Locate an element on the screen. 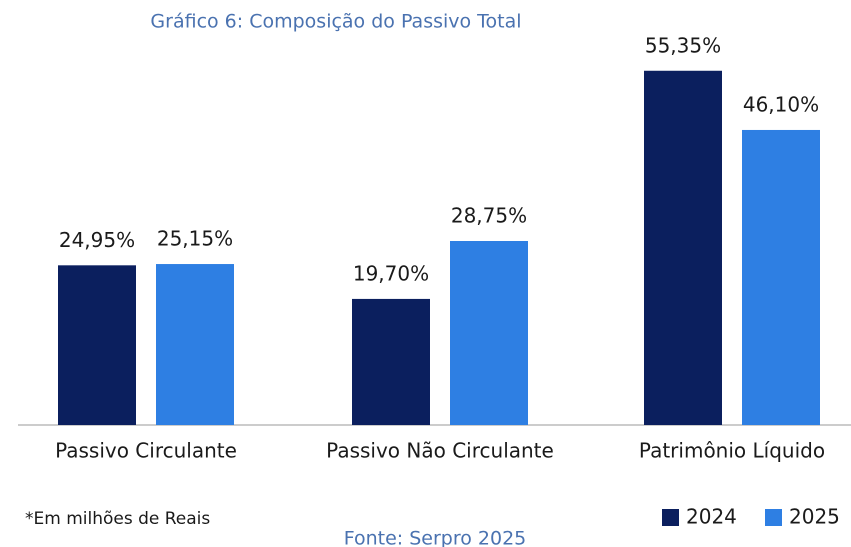  chart-title: Gráfico 6: Composição do Passivo Total is located at coordinates (335, 22).